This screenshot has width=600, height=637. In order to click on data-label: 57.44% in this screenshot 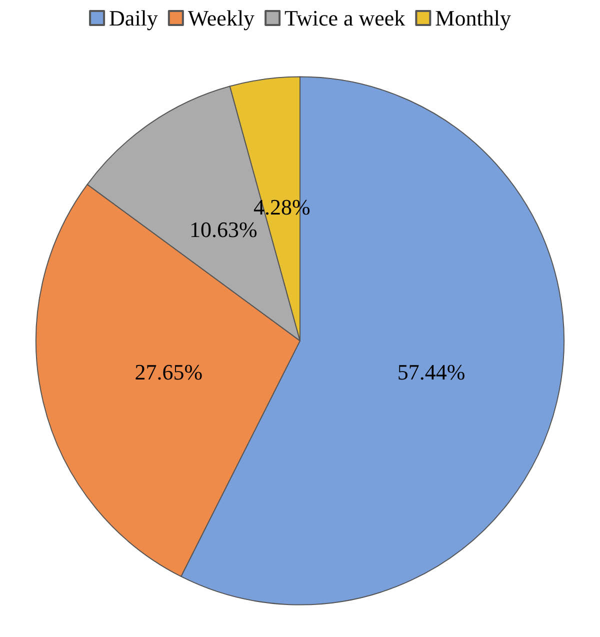, I will do `click(431, 372)`.